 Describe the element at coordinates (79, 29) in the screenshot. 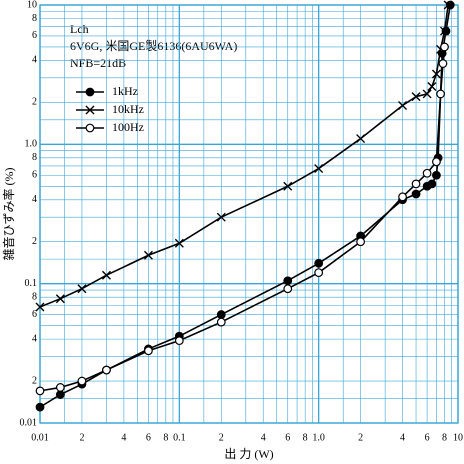

I see `annotation: Lch` at that location.